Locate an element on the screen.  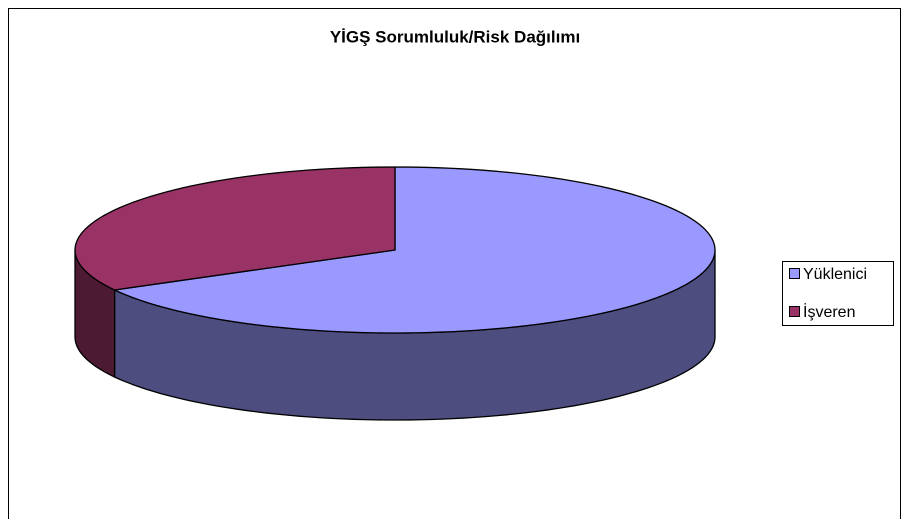
legend-entries: Yüklenici İşveren is located at coordinates (828, 293).